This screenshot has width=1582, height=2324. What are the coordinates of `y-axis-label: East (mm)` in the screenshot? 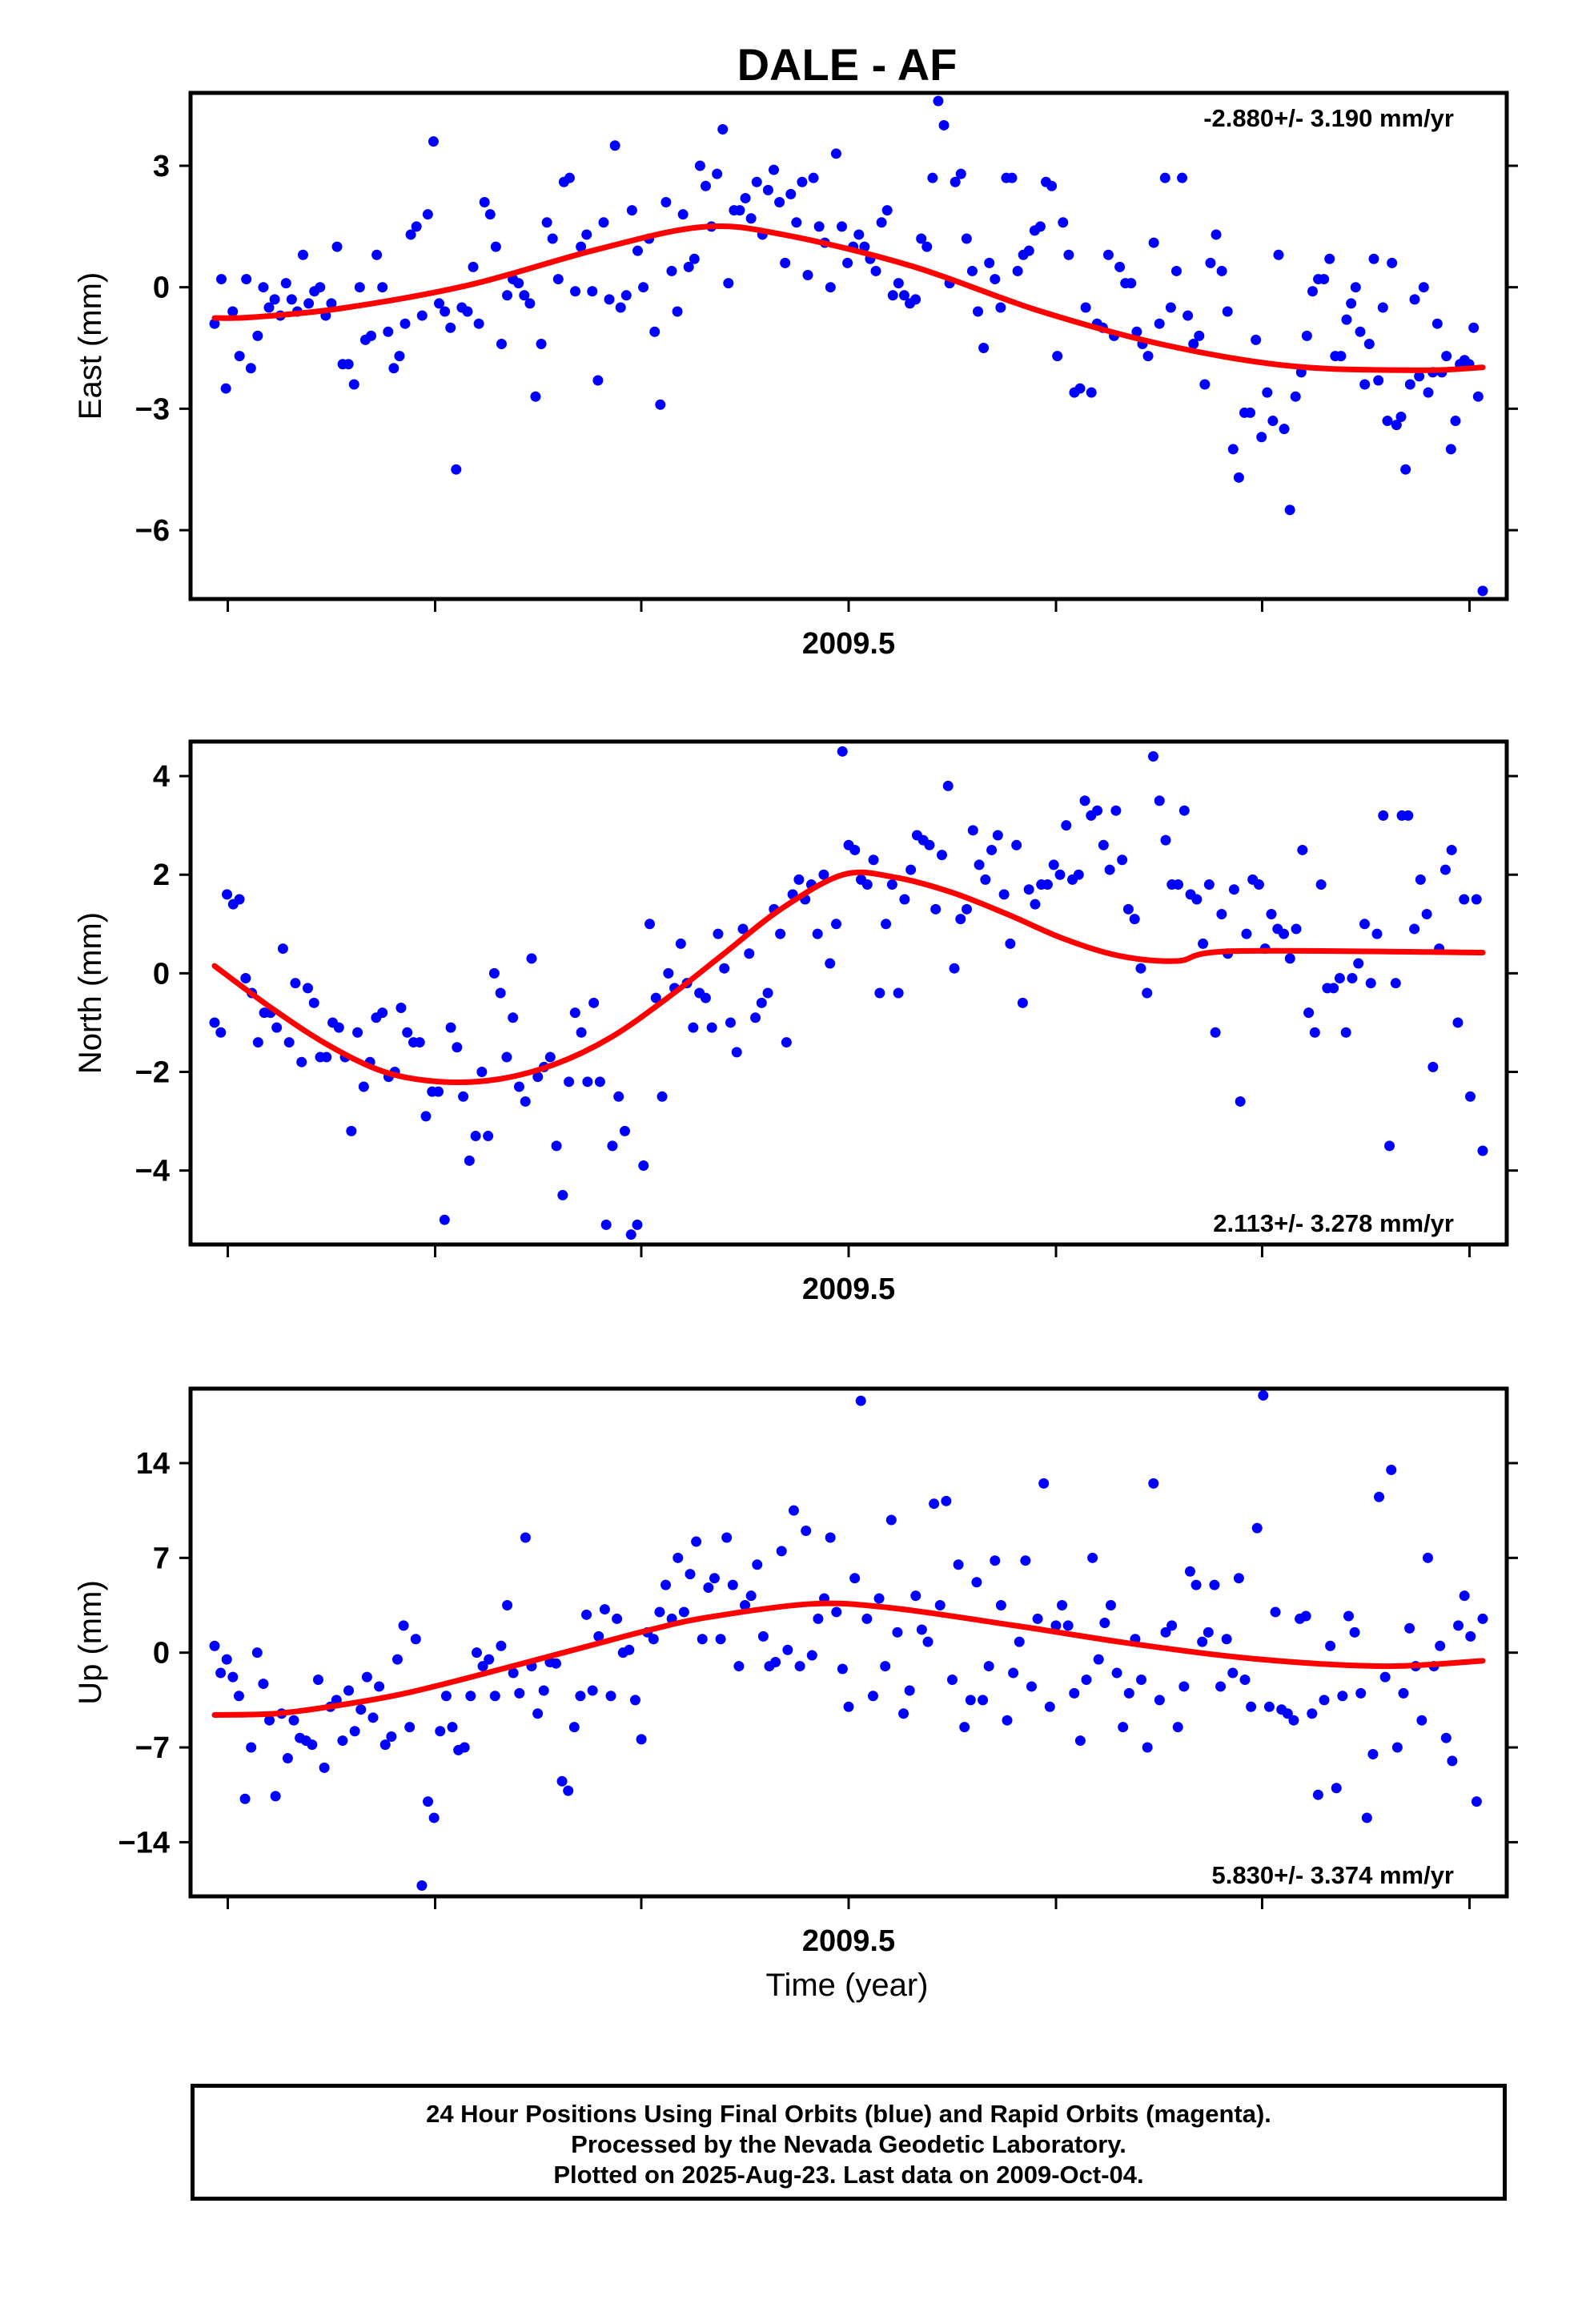 It's located at (91, 346).